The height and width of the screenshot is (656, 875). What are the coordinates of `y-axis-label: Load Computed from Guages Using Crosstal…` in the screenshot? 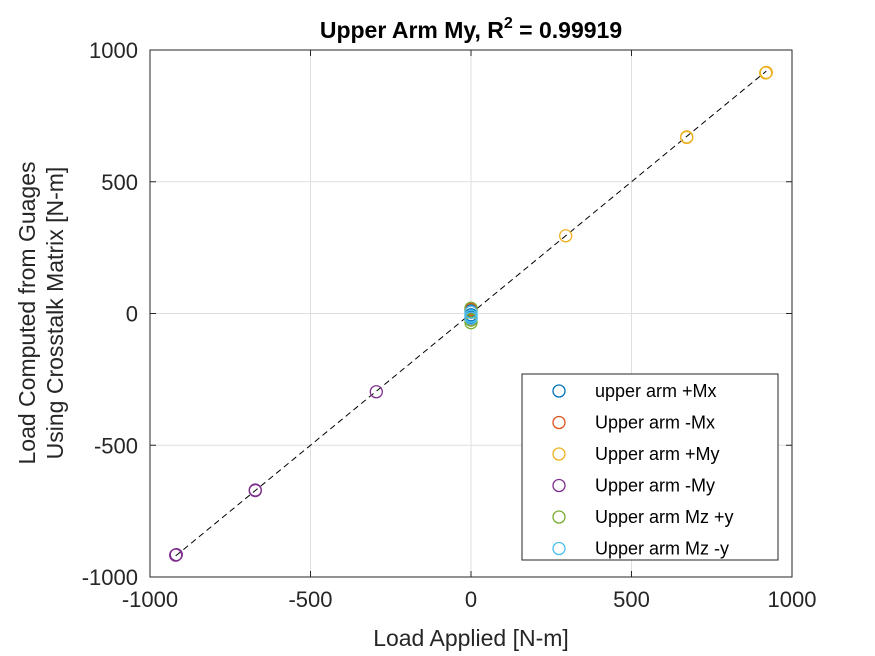 It's located at (41, 312).